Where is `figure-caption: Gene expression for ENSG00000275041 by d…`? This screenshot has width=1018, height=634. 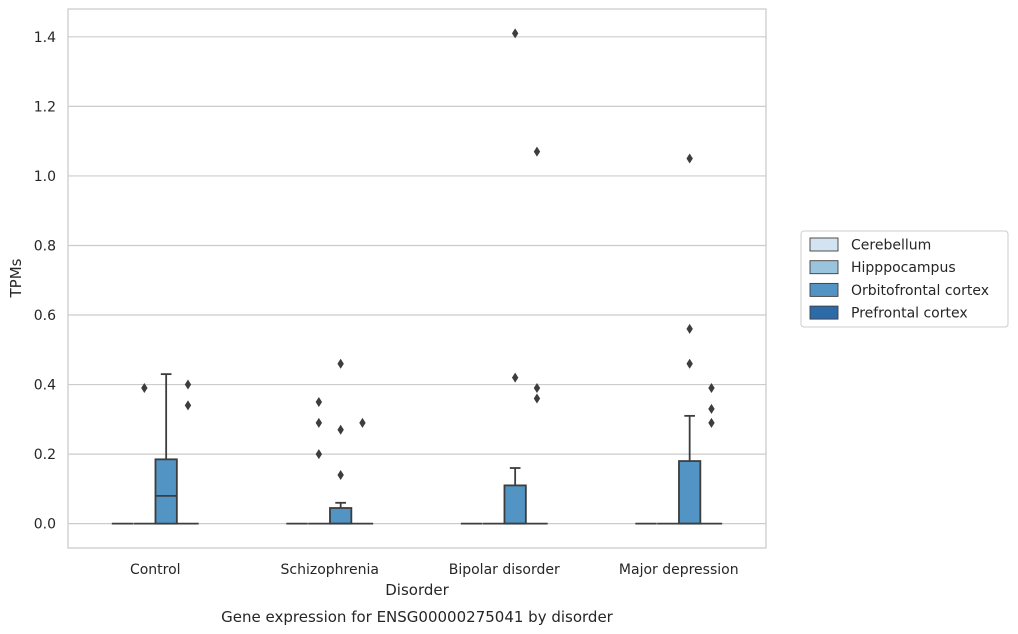 figure-caption: Gene expression for ENSG00000275041 by d… is located at coordinates (417, 617).